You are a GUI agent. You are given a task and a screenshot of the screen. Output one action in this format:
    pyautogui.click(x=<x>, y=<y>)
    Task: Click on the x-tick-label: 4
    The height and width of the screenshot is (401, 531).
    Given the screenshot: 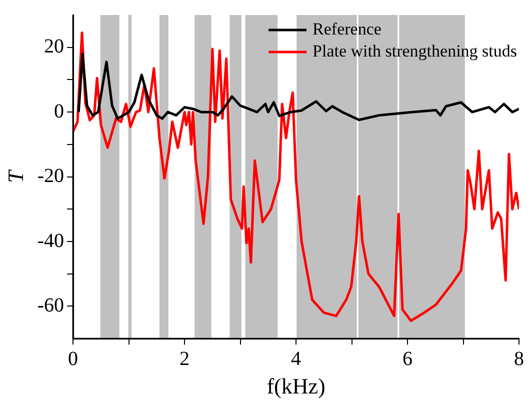 What is the action you would take?
    pyautogui.click(x=296, y=359)
    